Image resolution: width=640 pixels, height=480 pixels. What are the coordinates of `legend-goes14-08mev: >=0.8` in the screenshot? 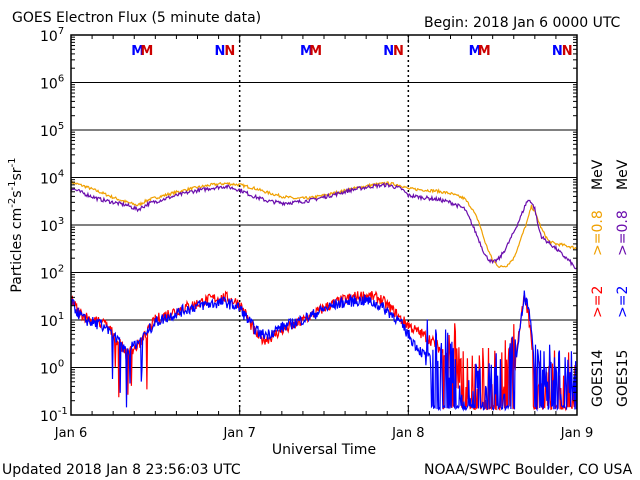 It's located at (598, 233).